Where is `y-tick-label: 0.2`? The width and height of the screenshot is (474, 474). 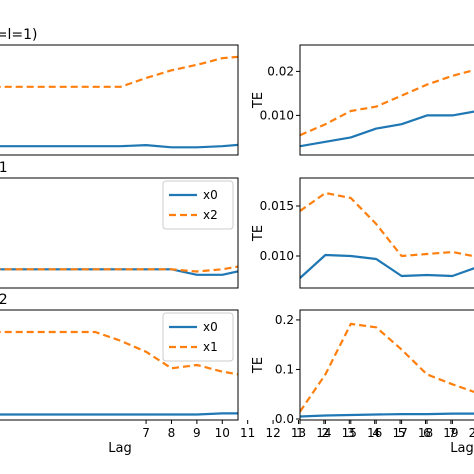
y-tick-label: 0.2 is located at coordinates (284, 320).